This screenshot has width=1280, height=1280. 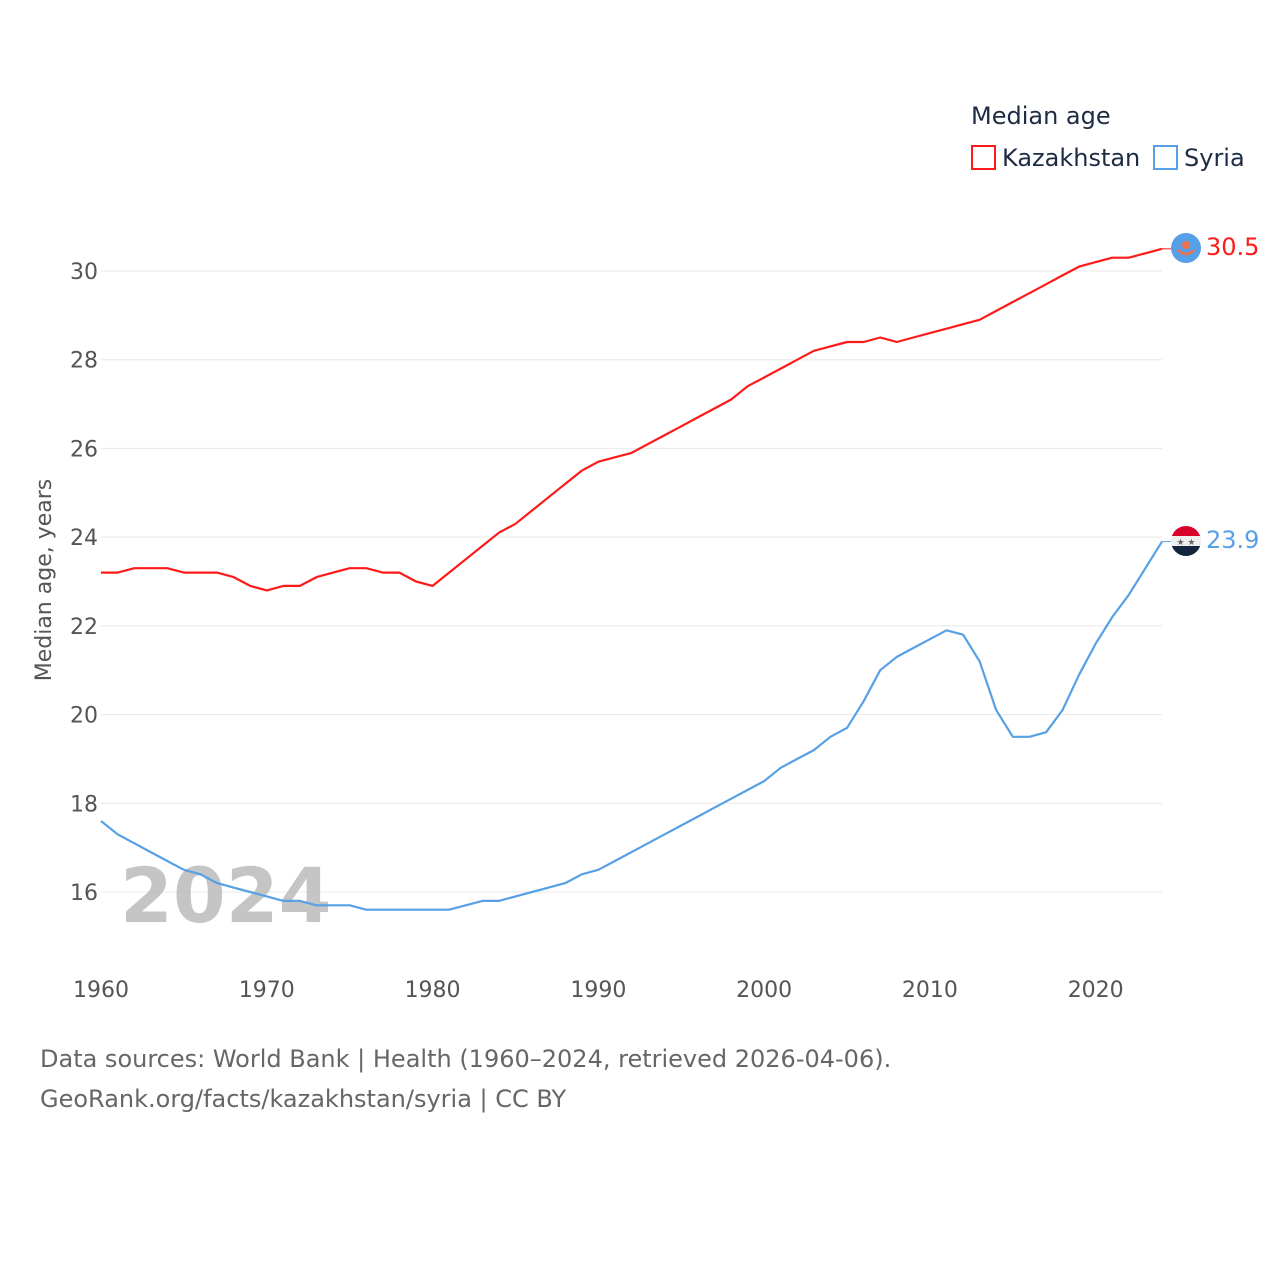 What do you see at coordinates (1096, 990) in the screenshot?
I see `x-tick-label: 2020` at bounding box center [1096, 990].